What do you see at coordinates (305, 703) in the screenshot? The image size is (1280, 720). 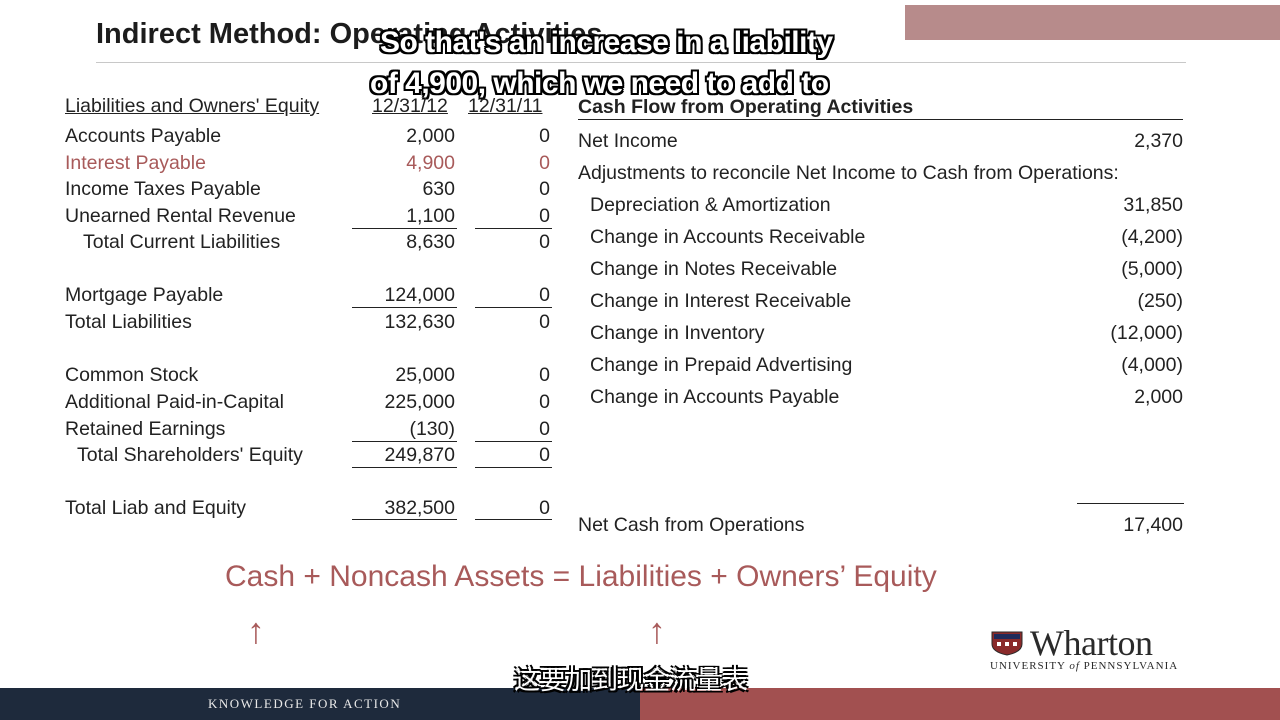 I see `footer-tagline: KNOWLEDGE FOR ACTION` at bounding box center [305, 703].